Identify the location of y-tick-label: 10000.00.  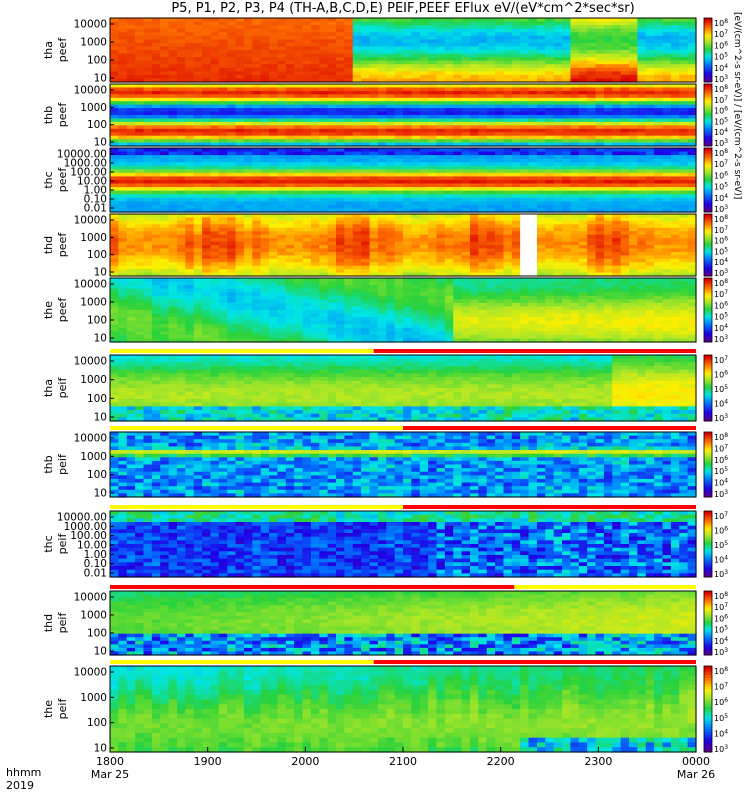
(82, 155).